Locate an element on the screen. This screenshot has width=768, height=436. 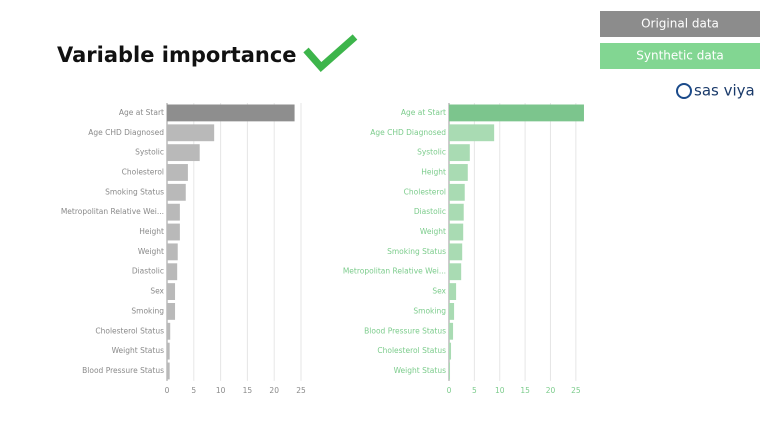
legend-label: Synthetic data is located at coordinates (680, 56).